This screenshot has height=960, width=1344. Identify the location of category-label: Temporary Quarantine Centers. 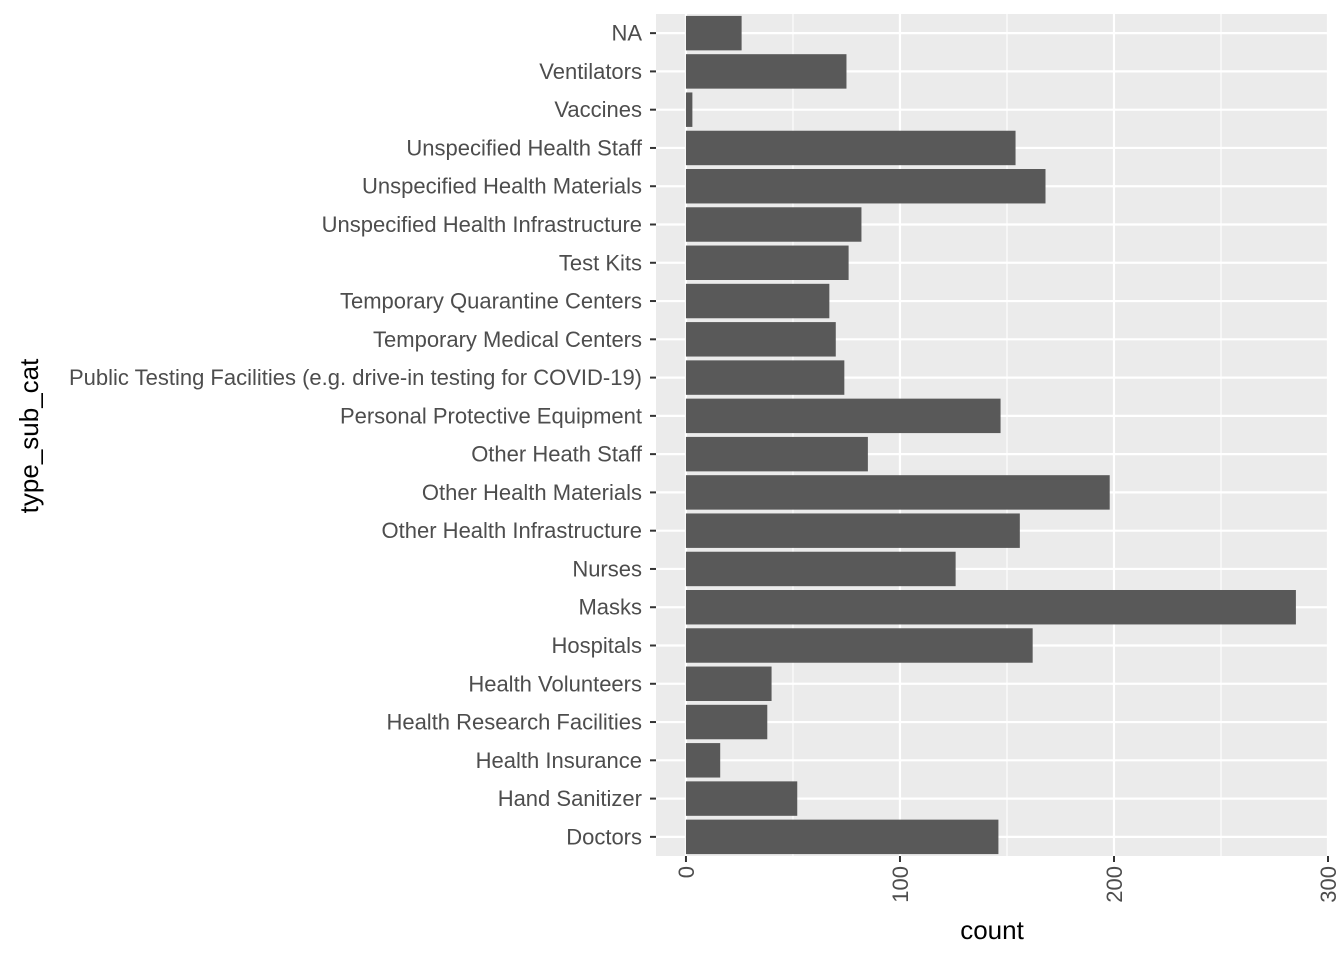
(491, 301).